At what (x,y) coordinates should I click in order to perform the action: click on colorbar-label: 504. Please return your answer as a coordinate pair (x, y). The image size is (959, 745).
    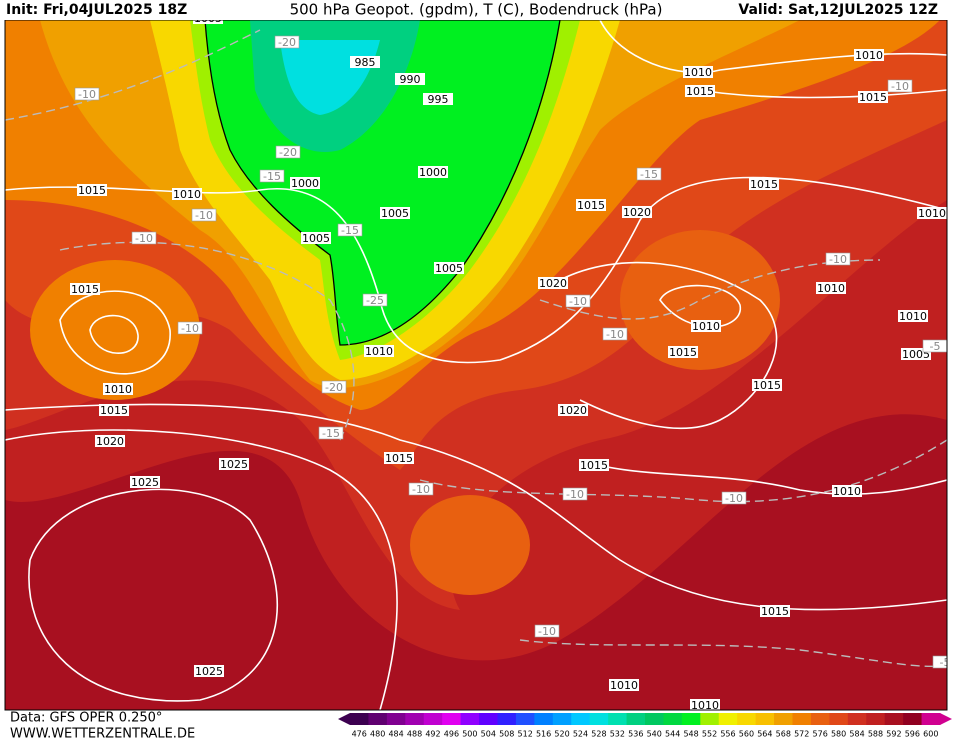
    Looking at the image, I should click on (488, 734).